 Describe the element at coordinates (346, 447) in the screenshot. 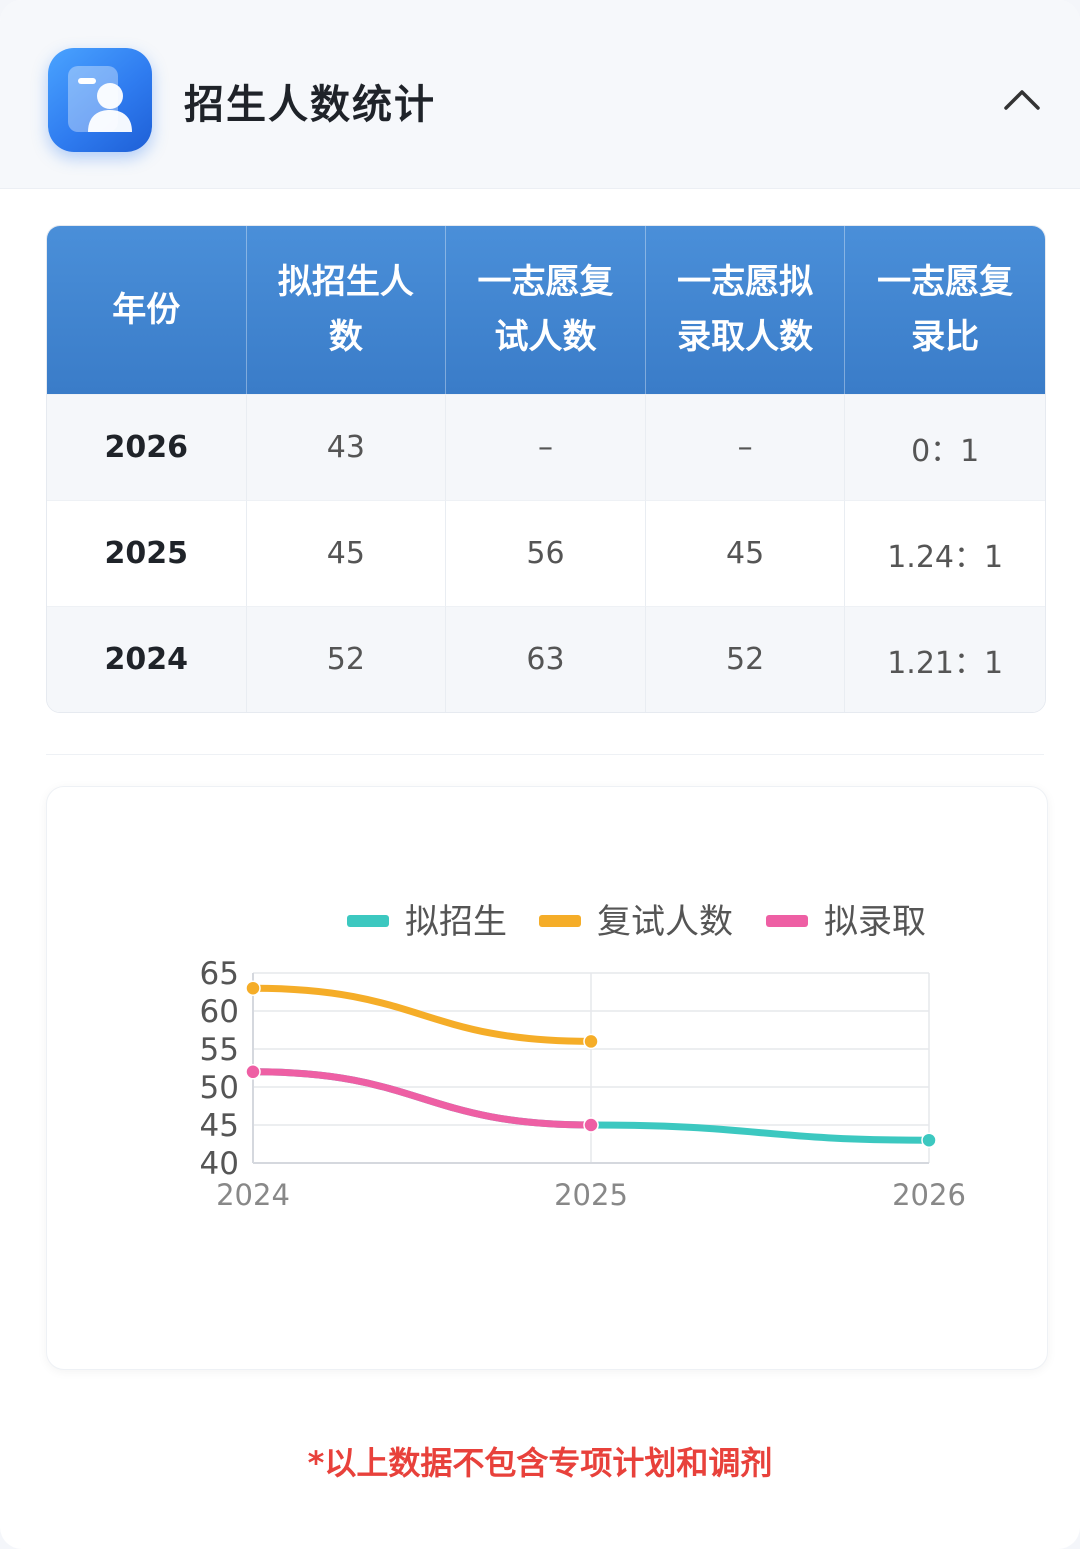

I see `cell-planned: 43` at that location.